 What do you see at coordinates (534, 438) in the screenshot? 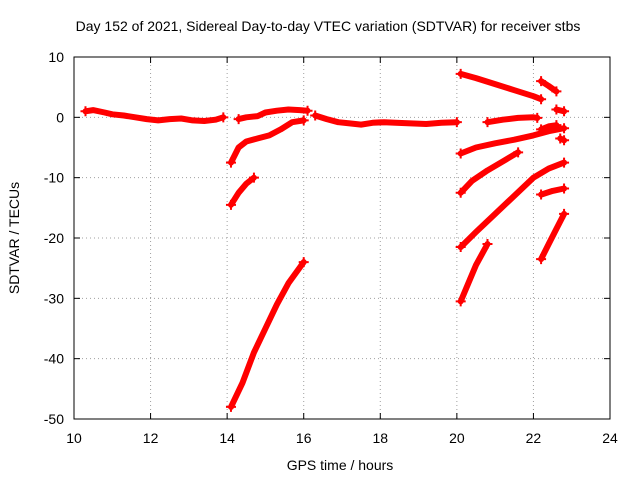
I see `x-tick-label: 22` at bounding box center [534, 438].